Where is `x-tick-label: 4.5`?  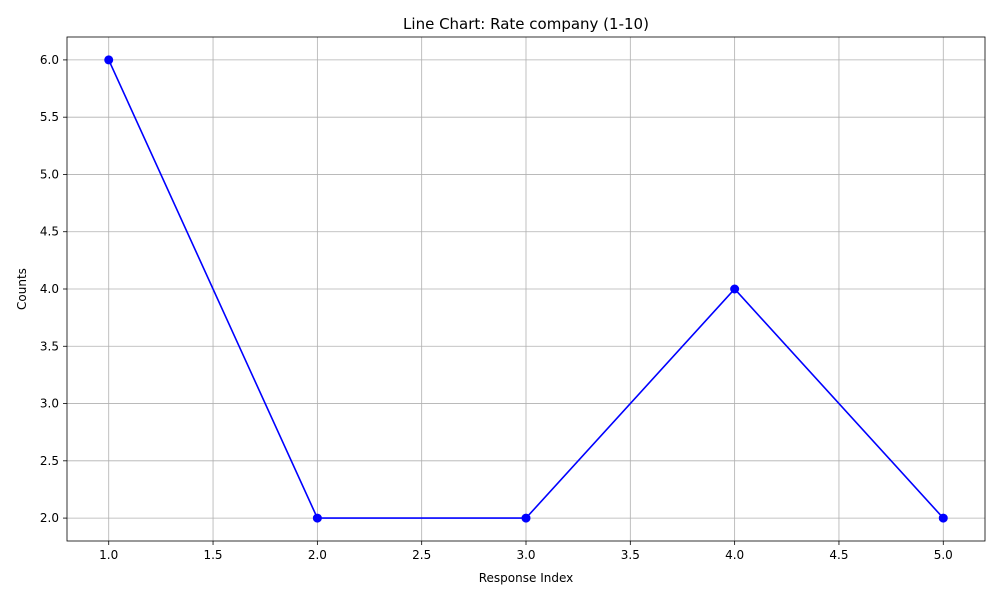 x-tick-label: 4.5 is located at coordinates (838, 555).